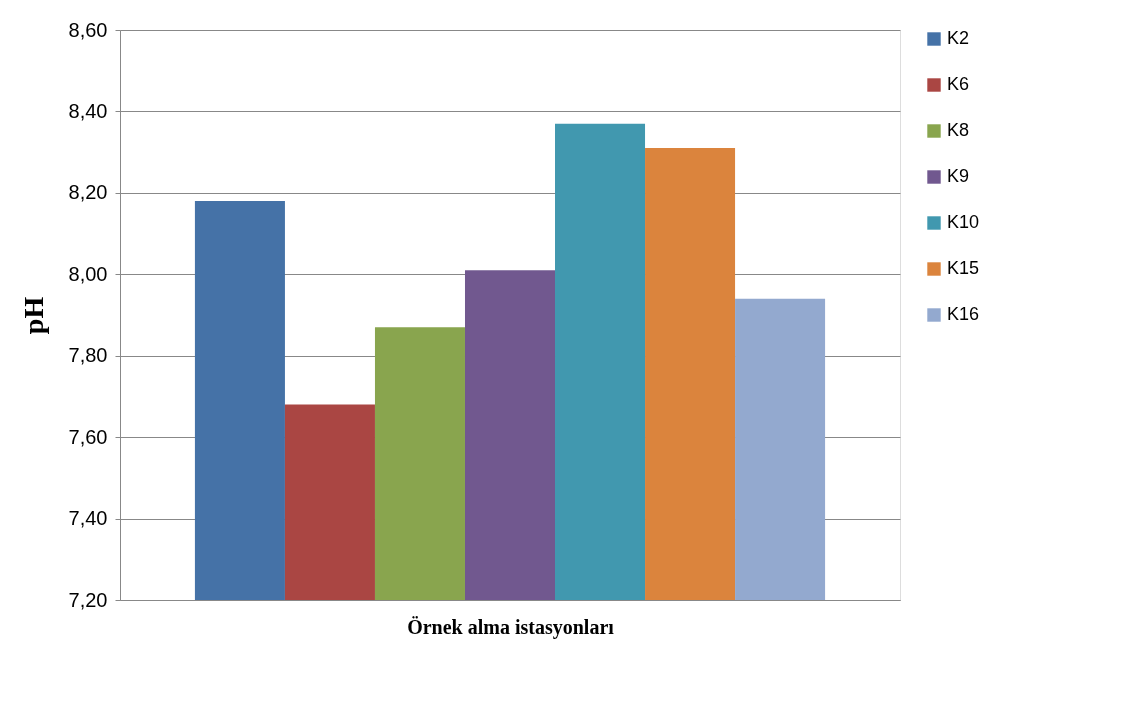  Describe the element at coordinates (88, 29) in the screenshot. I see `y-tick-label: 8,60` at that location.